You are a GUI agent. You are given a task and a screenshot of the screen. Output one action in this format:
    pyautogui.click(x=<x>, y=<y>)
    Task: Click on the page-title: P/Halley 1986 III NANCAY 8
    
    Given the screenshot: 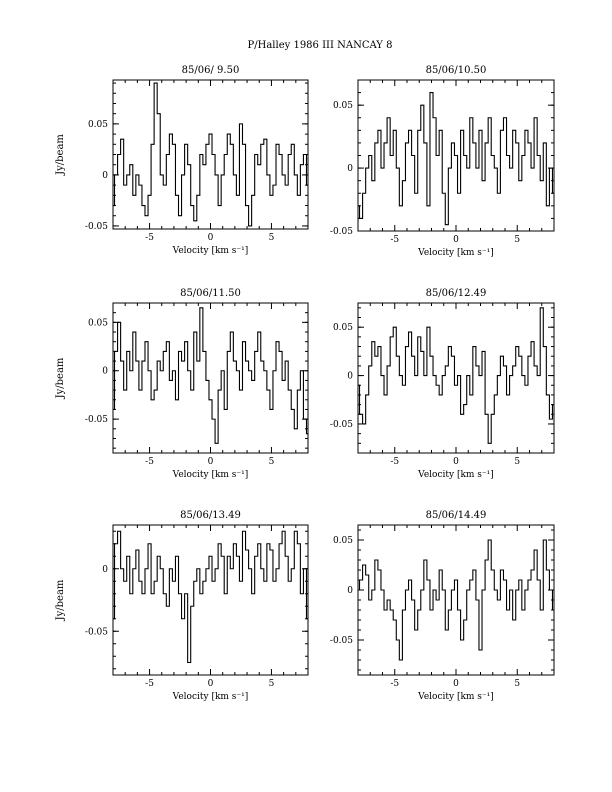 What is the action you would take?
    pyautogui.click(x=320, y=45)
    